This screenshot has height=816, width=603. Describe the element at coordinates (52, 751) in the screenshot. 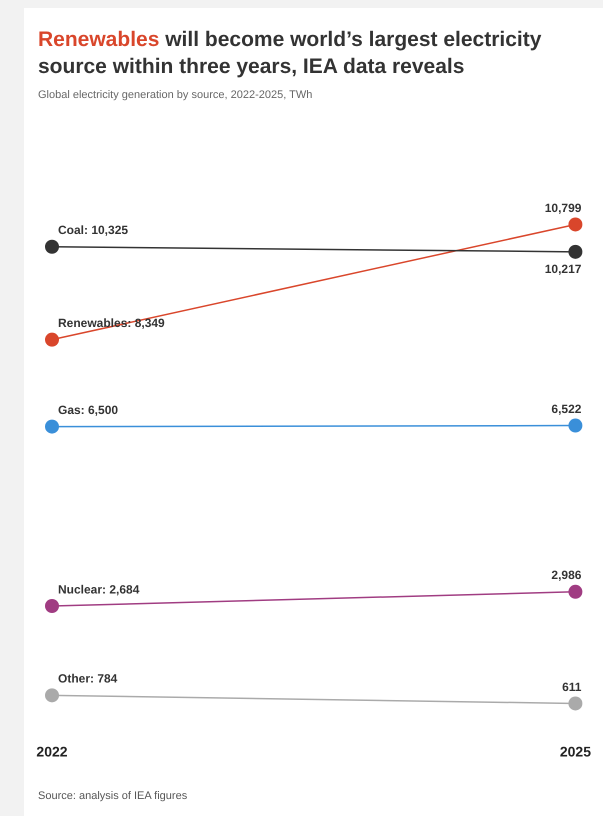

I see `x-tick-label: 2022` at that location.